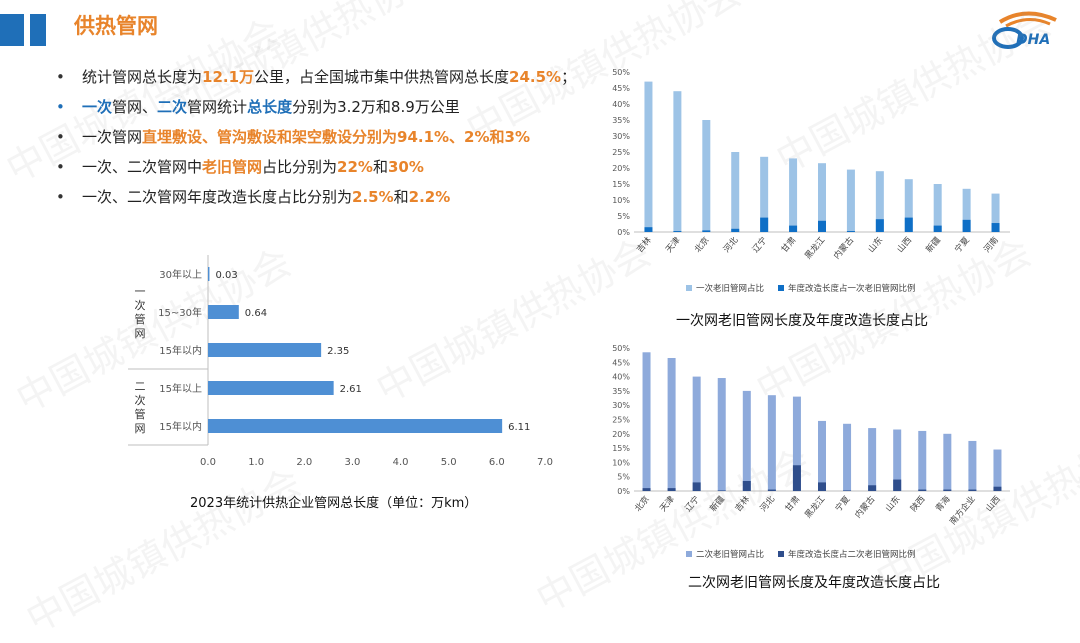  What do you see at coordinates (644, 244) in the screenshot?
I see `category-label: 吉林` at bounding box center [644, 244].